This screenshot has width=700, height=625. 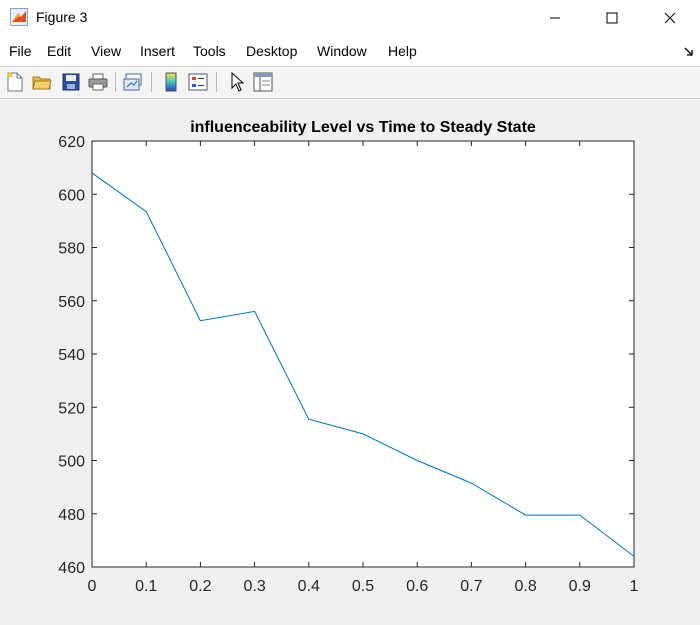 I want to click on menu-view: View, so click(x=106, y=51).